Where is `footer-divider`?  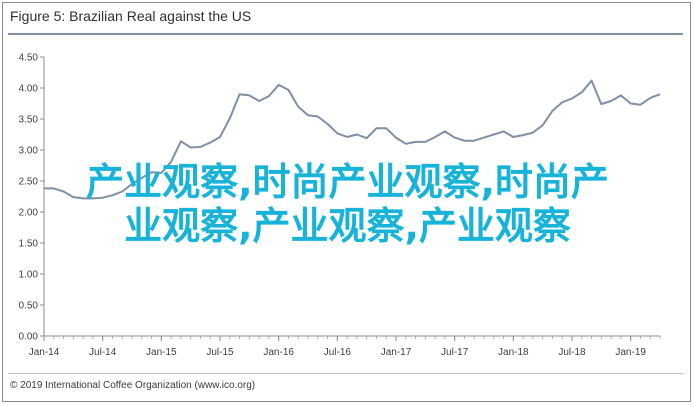 footer-divider is located at coordinates (345, 373).